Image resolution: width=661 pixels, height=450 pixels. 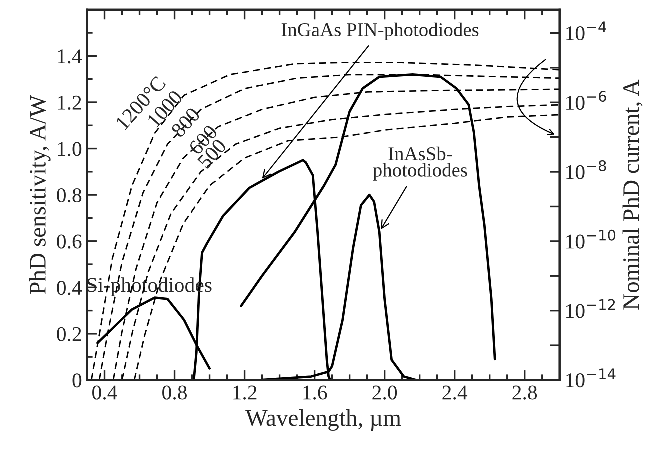 What do you see at coordinates (591, 378) in the screenshot?
I see `y2-tick-label: 10$^{−14}$` at bounding box center [591, 378].